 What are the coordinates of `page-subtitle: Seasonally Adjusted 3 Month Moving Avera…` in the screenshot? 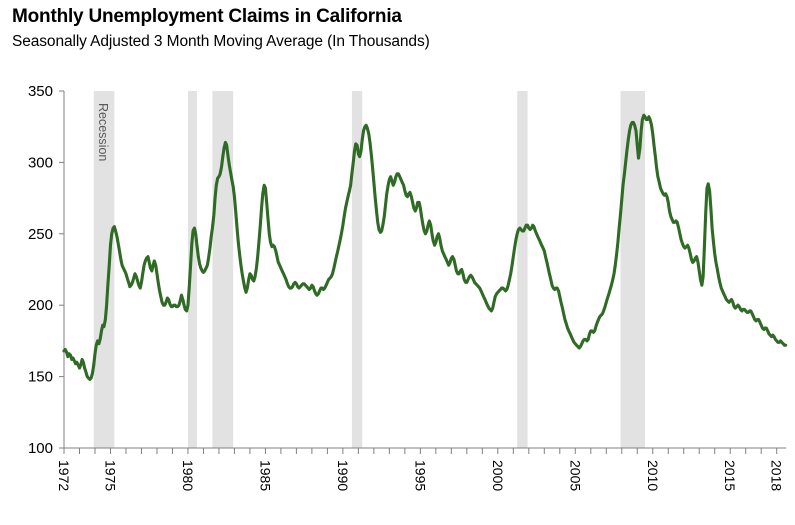 It's located at (221, 41).